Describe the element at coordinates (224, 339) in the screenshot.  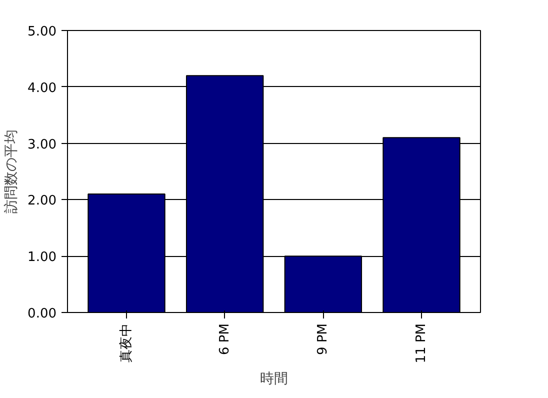
I see `x-tick-label: 6 PM` at that location.